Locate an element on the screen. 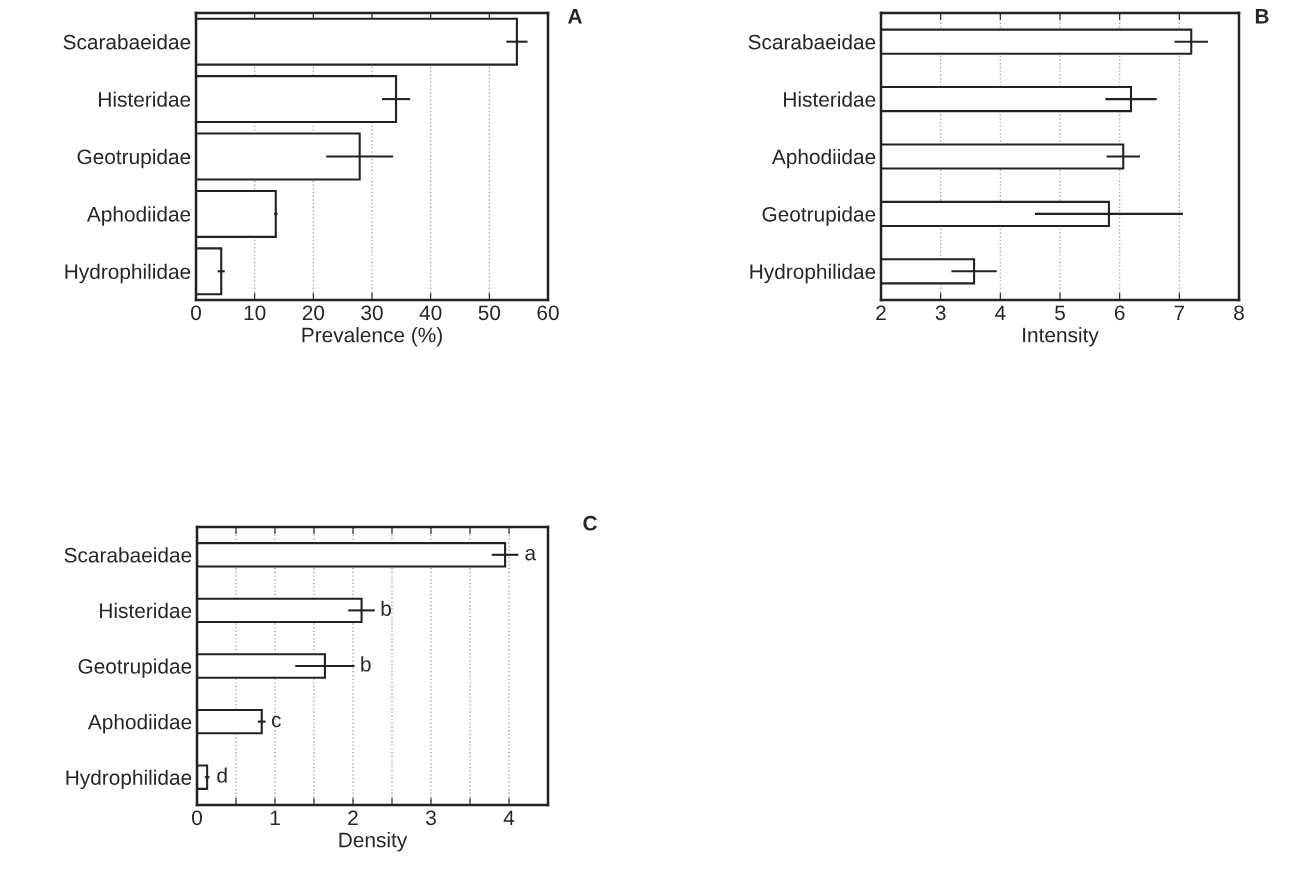 The image size is (1306, 879). x-tick-label: 10 is located at coordinates (255, 313).